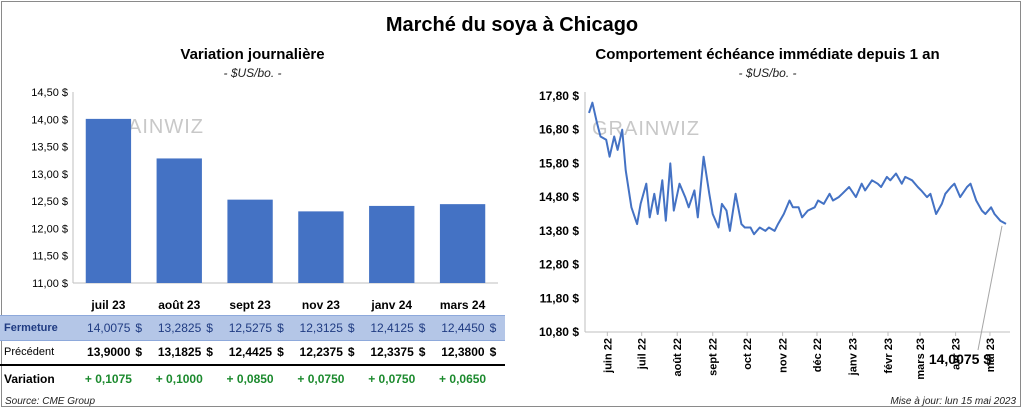 The image size is (1024, 410). I want to click on table-cell: 12,5275, so click(250, 328).